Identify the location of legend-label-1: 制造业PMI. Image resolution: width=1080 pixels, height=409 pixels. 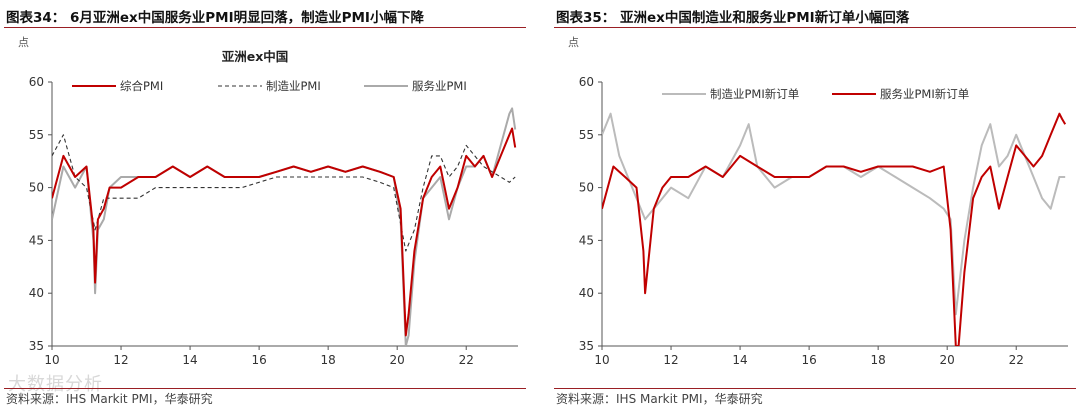
(293, 86).